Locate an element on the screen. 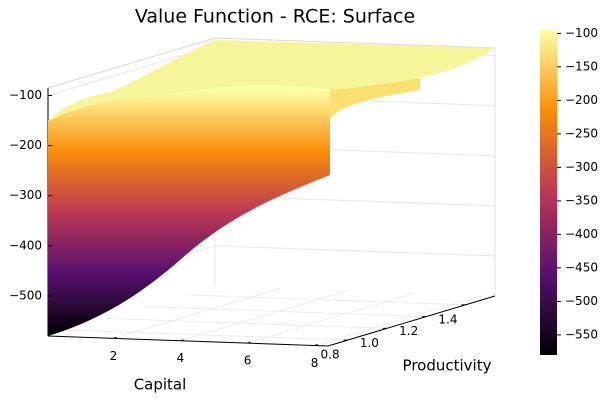 This screenshot has width=600, height=400. grid-wall-right is located at coordinates (355, 43).